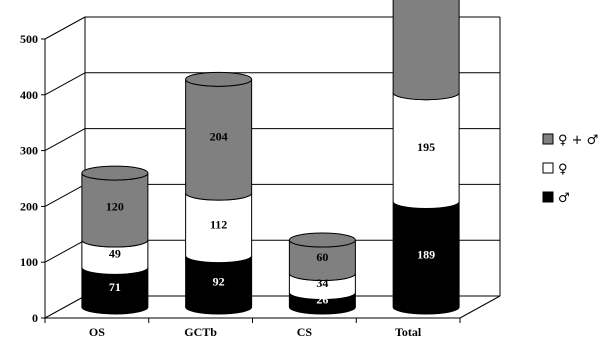 The image size is (598, 342). I want to click on category-label: CS, so click(305, 332).